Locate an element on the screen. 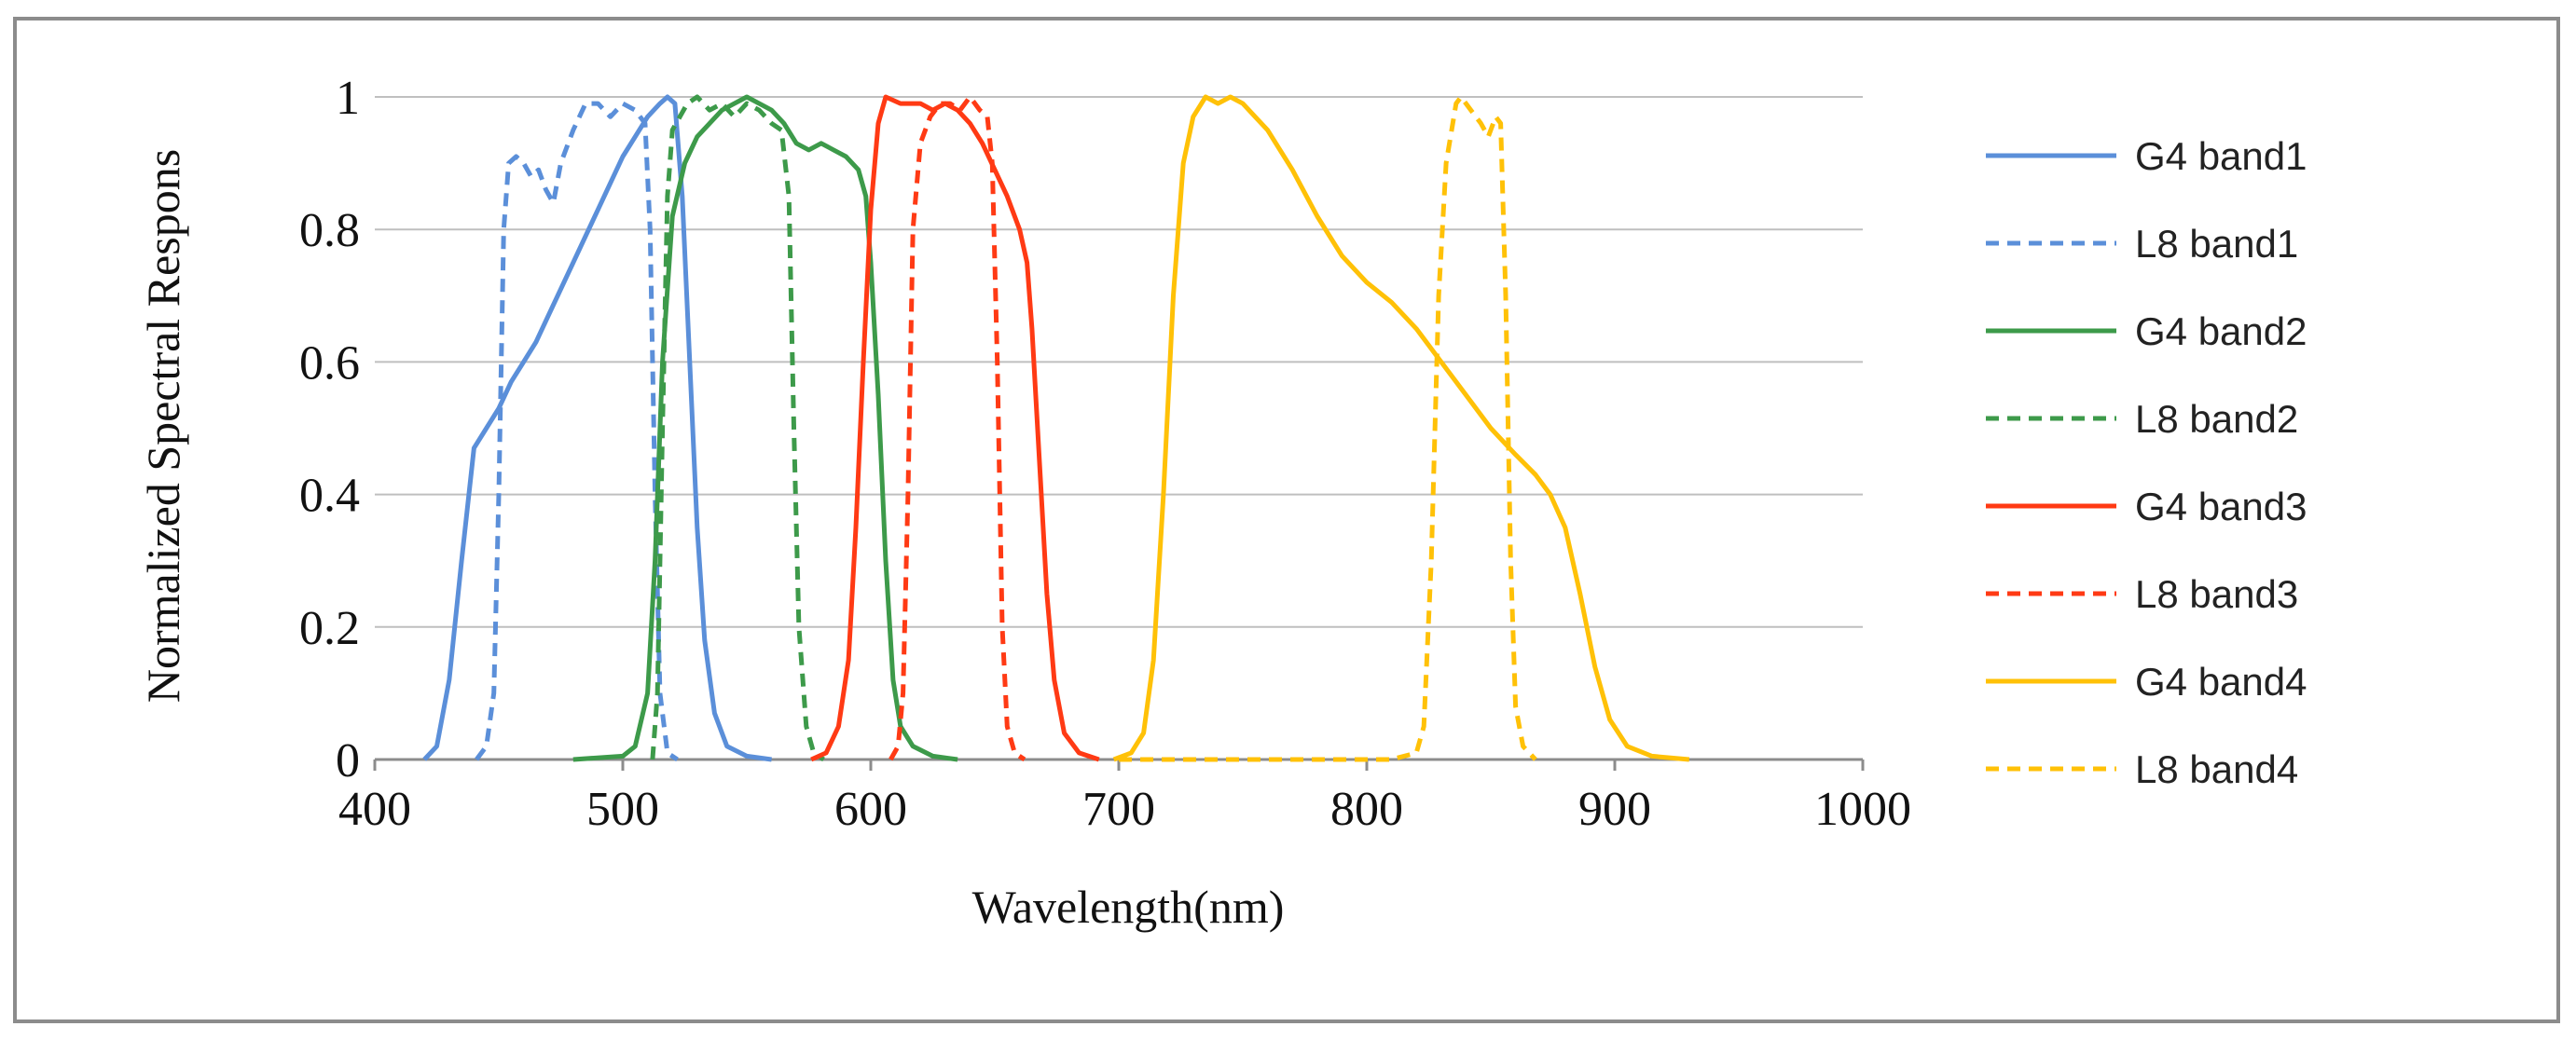  y-tick-label: 0.8 is located at coordinates (329, 230).